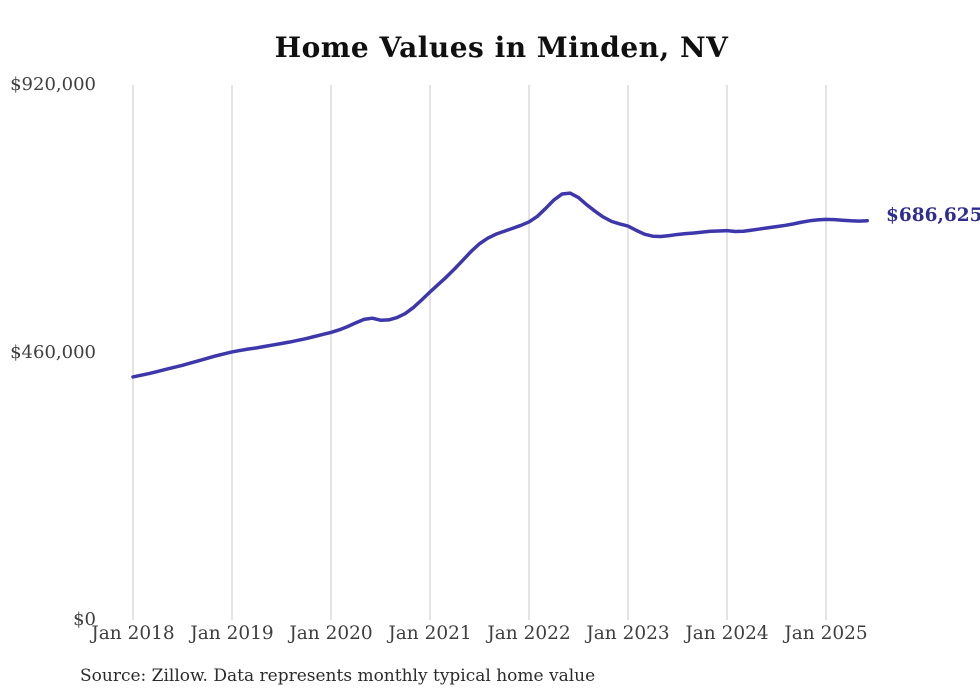 This screenshot has height=699, width=980. Describe the element at coordinates (826, 633) in the screenshot. I see `x-tick-label-jan-2025: Jan 2025` at that location.